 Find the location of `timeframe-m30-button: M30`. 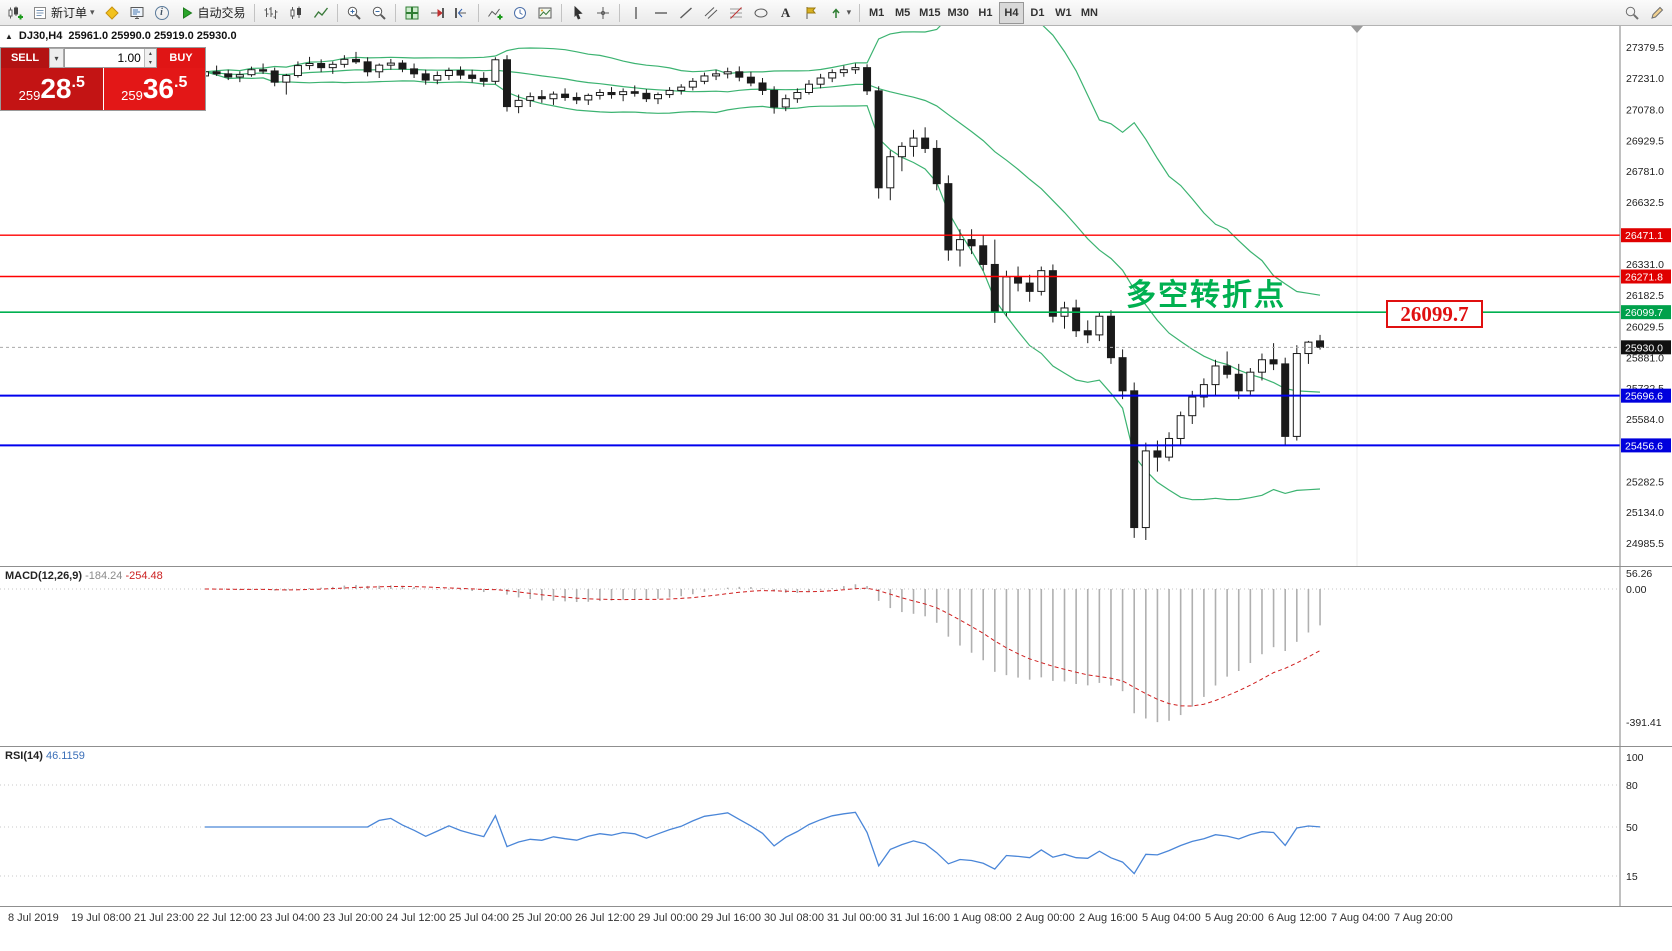

timeframe-m30-button: M30 is located at coordinates (958, 13).